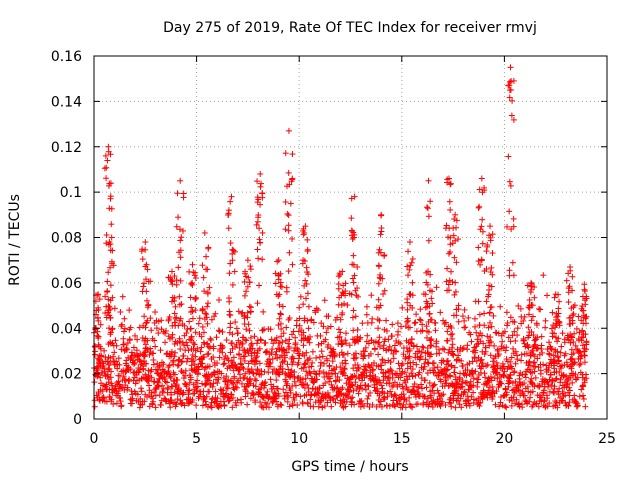 The height and width of the screenshot is (480, 640). I want to click on y-tick-label: 0.1, so click(71, 193).